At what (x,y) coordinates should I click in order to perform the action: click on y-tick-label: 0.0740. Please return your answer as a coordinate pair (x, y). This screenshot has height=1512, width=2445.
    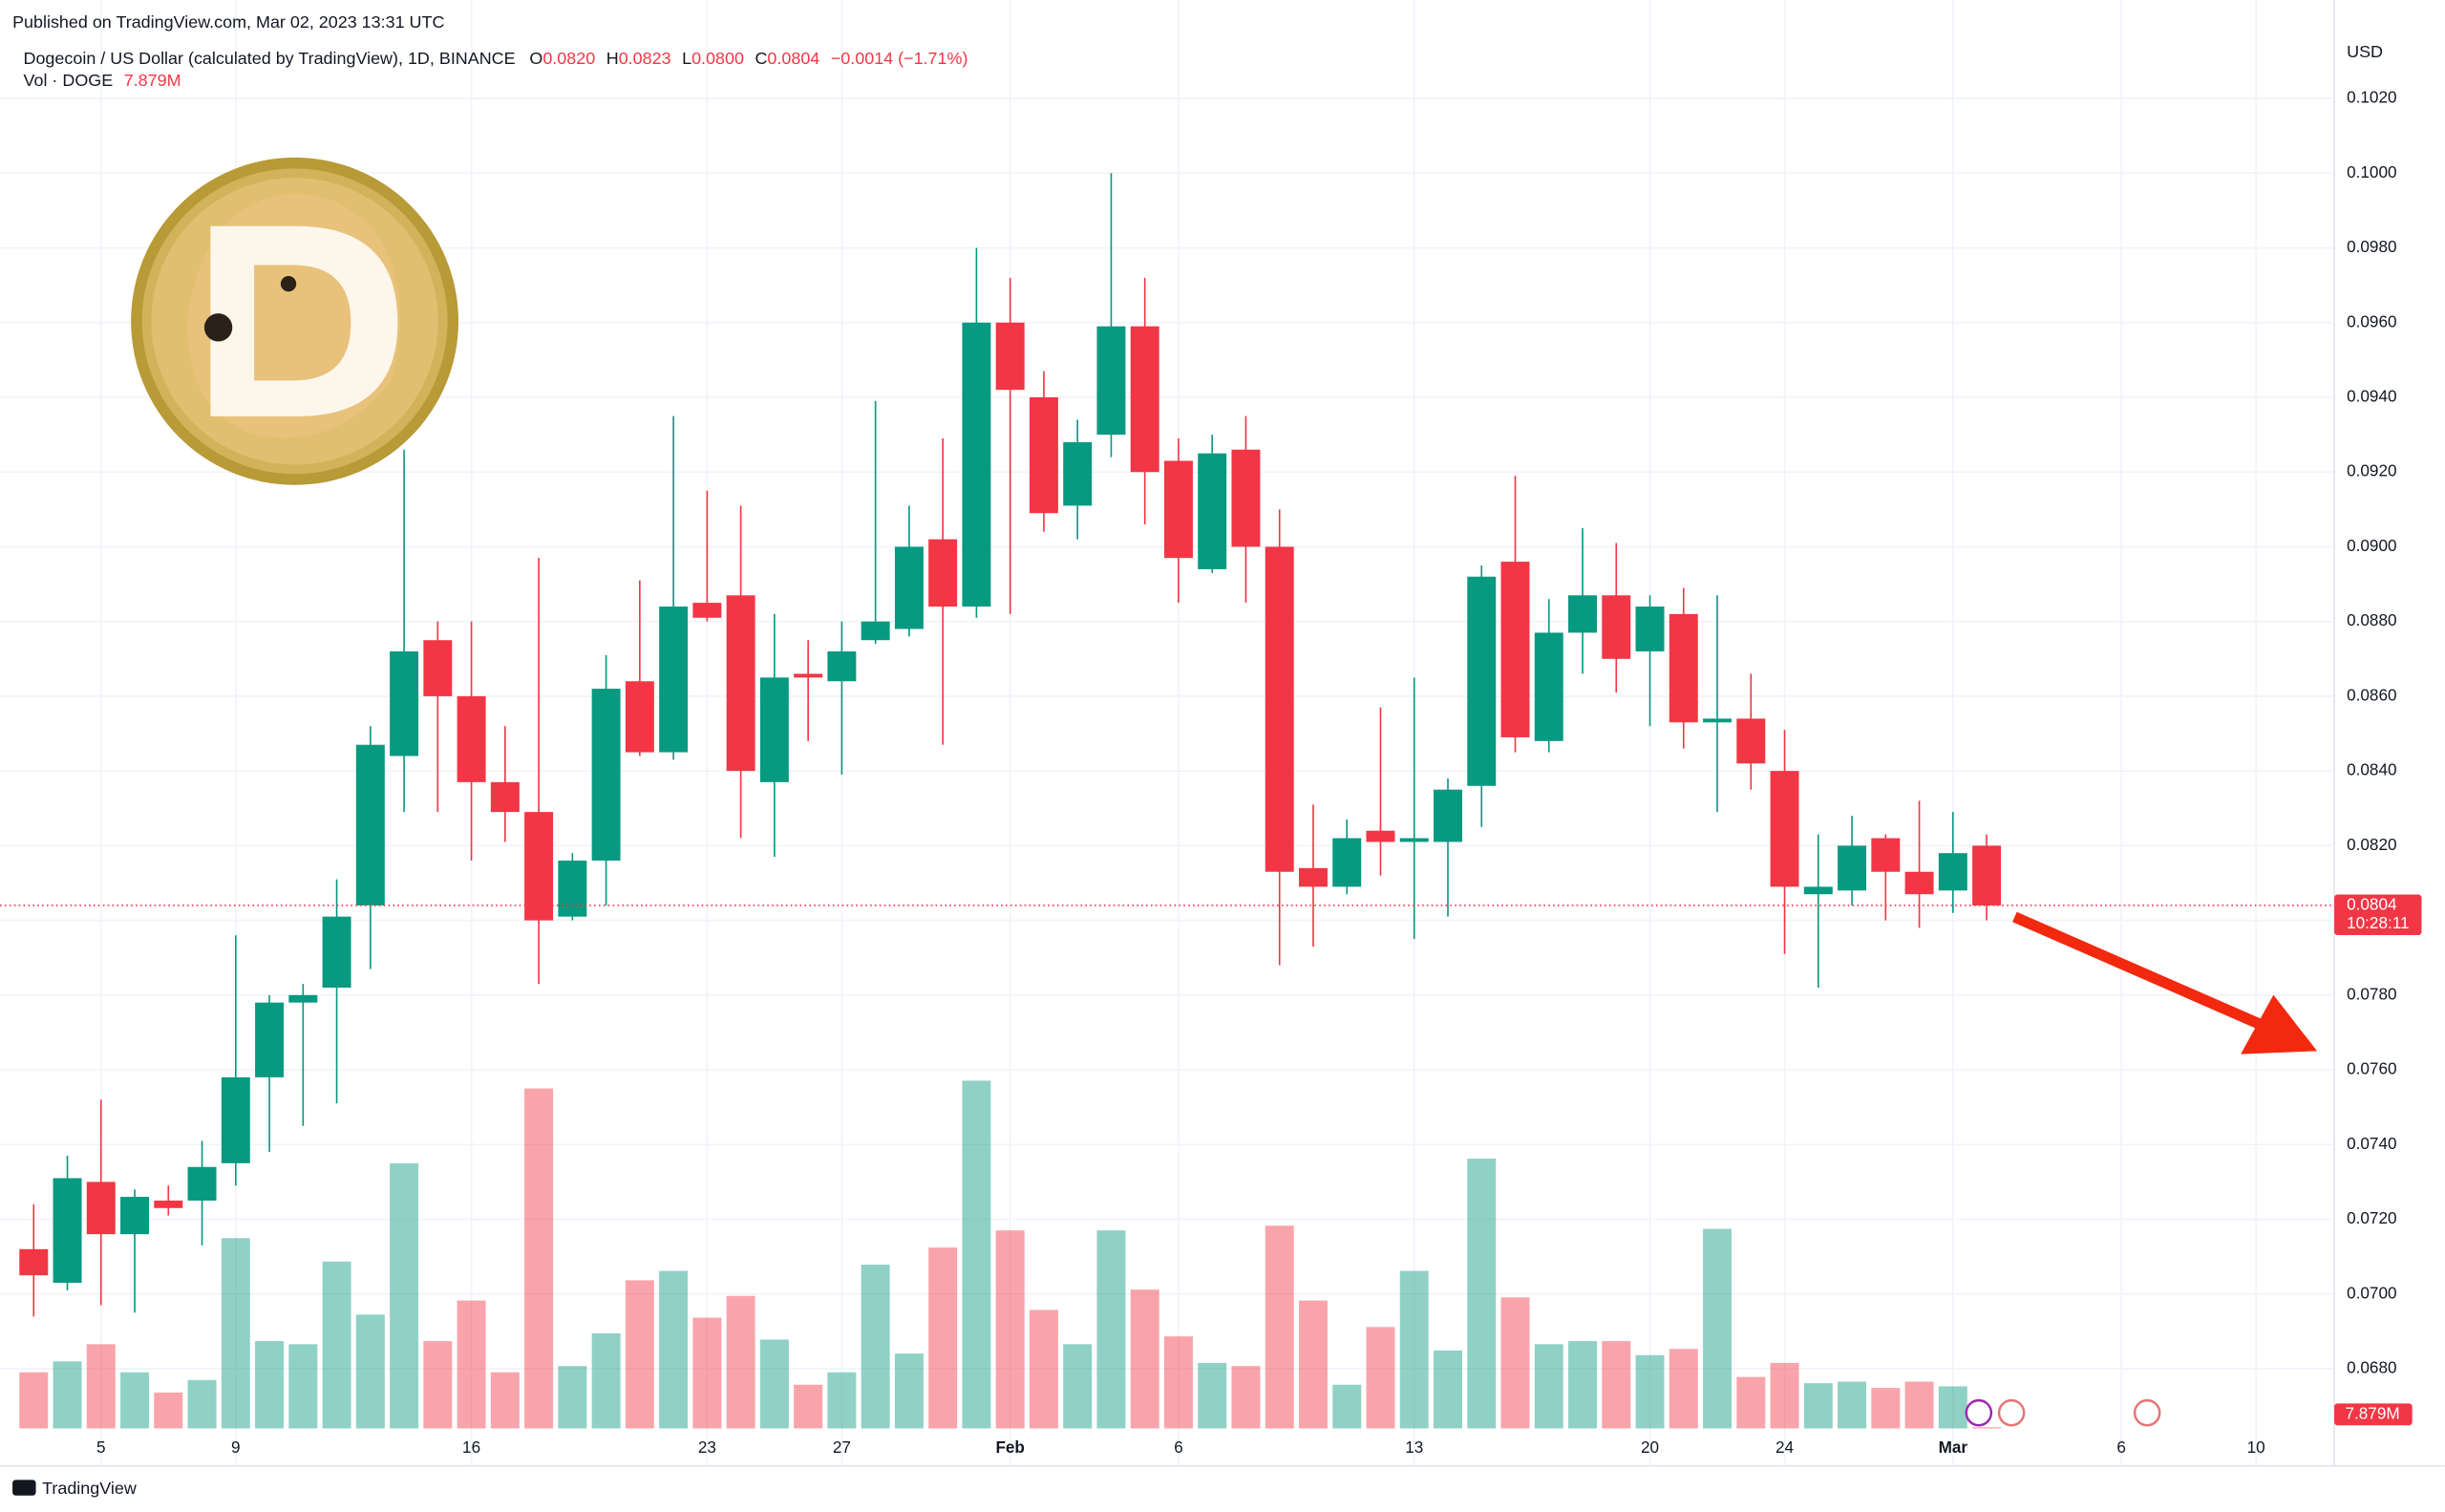
    Looking at the image, I should click on (2371, 1143).